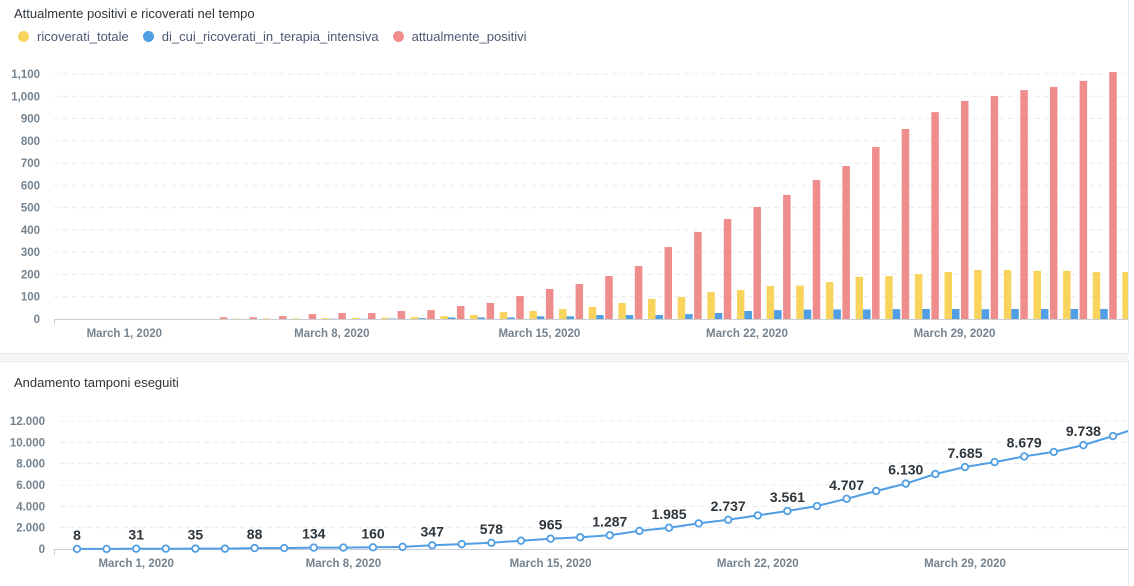 Image resolution: width=1134 pixels, height=586 pixels. Describe the element at coordinates (30, 529) in the screenshot. I see `y-tick-label: 2.000` at that location.